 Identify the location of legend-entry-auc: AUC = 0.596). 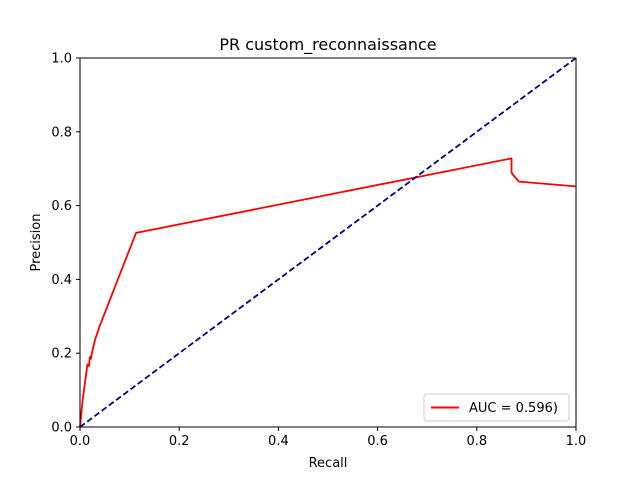
(513, 408).